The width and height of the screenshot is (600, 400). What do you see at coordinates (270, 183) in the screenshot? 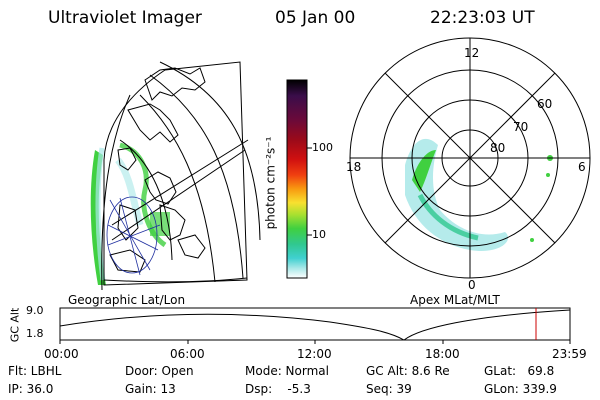
I see `colorbar-unit-label: photon cm⁻²s⁻¹` at bounding box center [270, 183].